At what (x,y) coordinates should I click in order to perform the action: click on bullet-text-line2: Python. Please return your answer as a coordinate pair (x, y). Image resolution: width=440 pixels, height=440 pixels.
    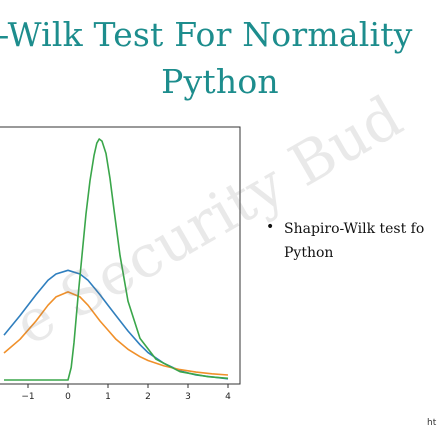
    Looking at the image, I should click on (309, 253).